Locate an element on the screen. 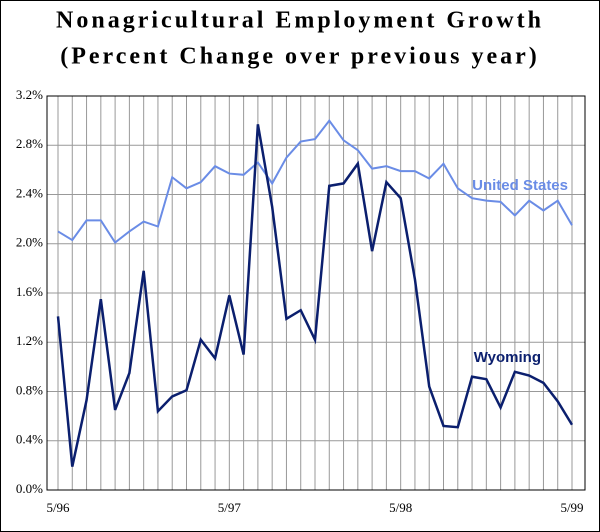  x-tick-label: 5/97 is located at coordinates (230, 507).